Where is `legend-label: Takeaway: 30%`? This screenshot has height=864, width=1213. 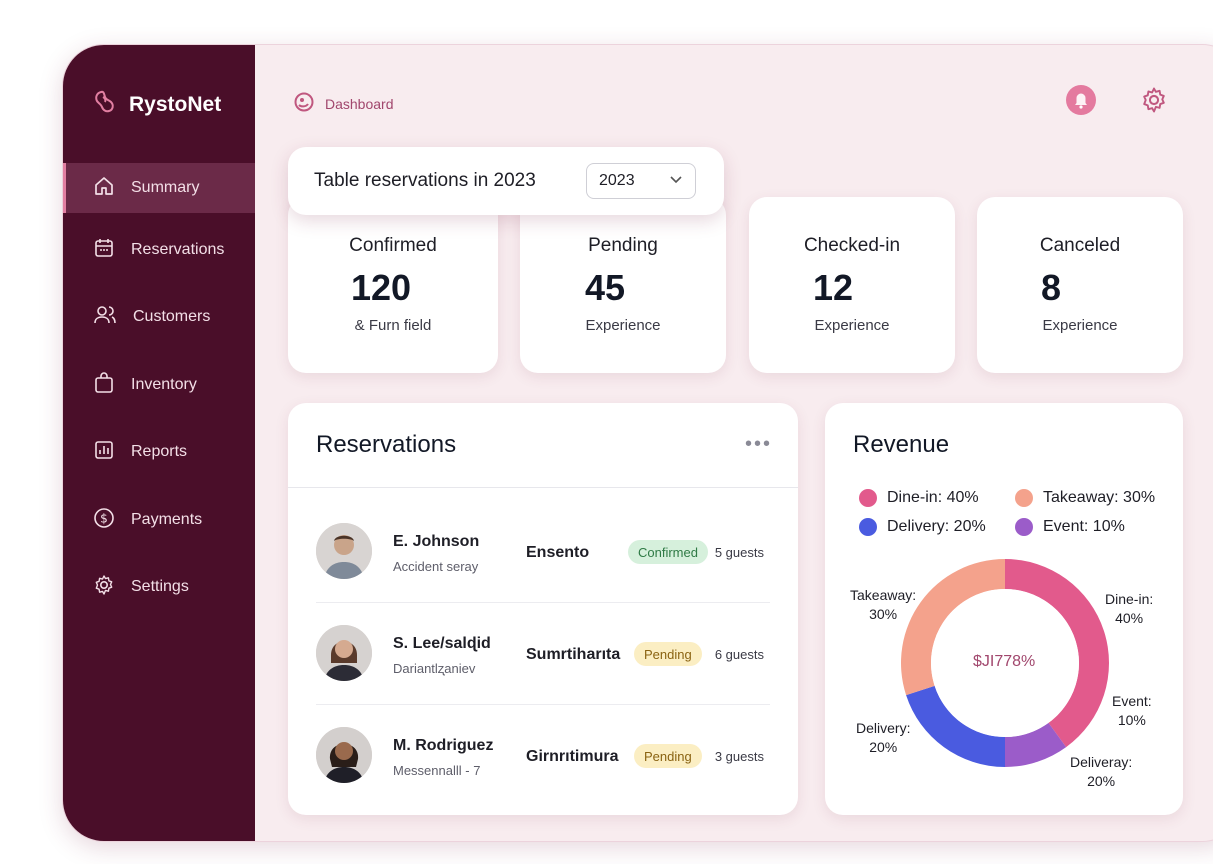
legend-label: Takeaway: 30% is located at coordinates (1099, 497).